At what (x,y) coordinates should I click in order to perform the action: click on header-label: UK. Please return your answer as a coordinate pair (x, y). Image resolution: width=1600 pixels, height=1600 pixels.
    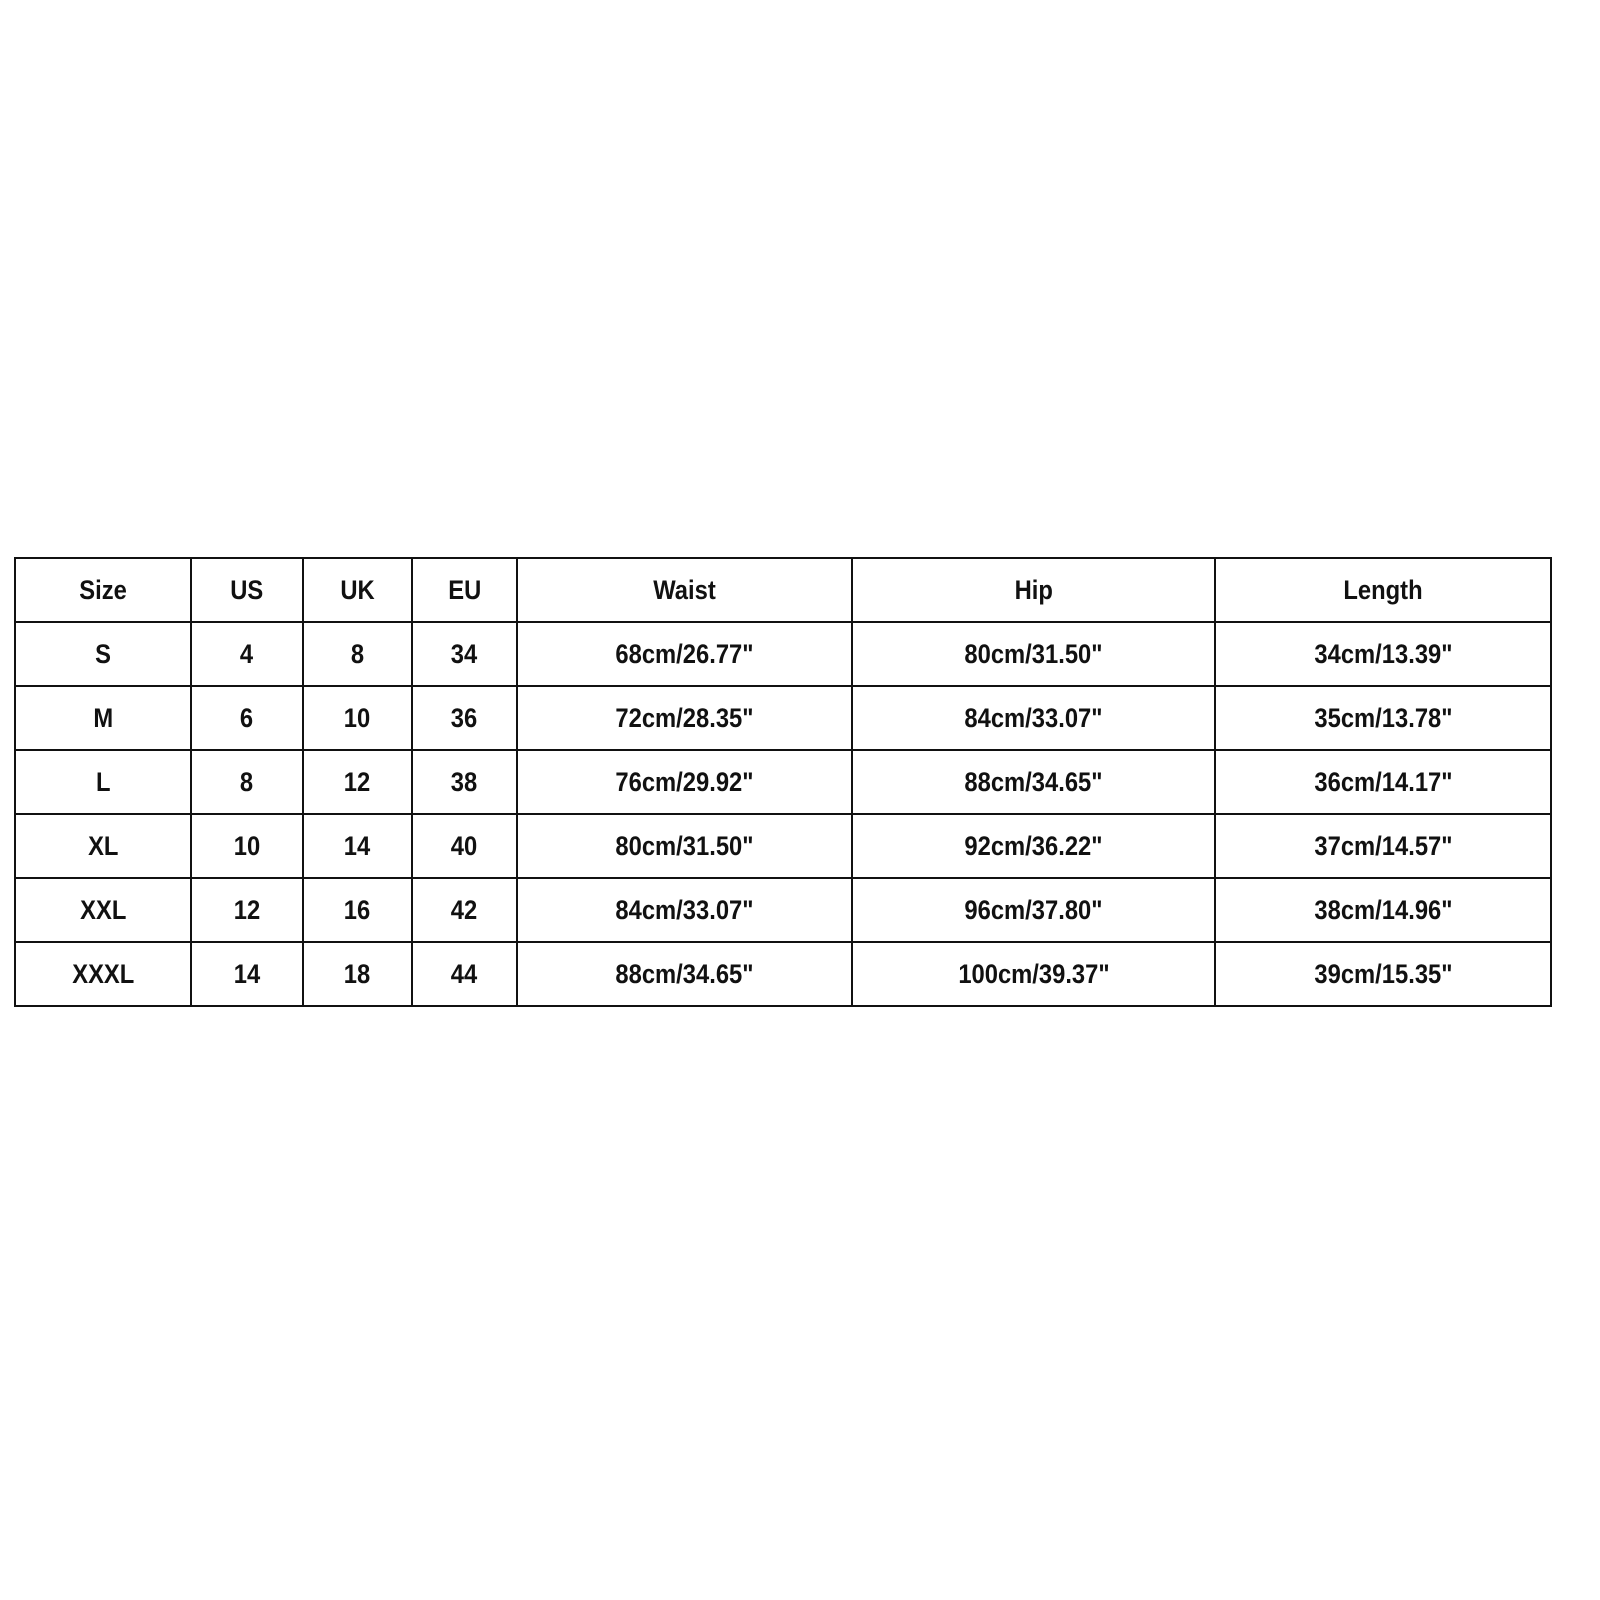
    Looking at the image, I should click on (357, 589).